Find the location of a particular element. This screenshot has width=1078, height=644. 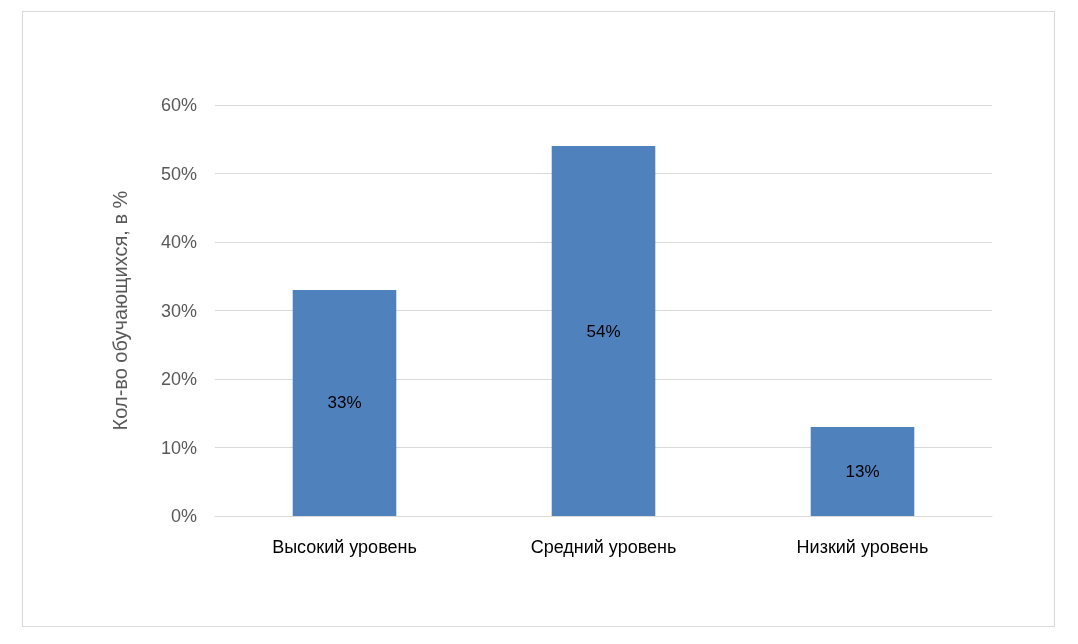

data-label: 13% is located at coordinates (862, 471).